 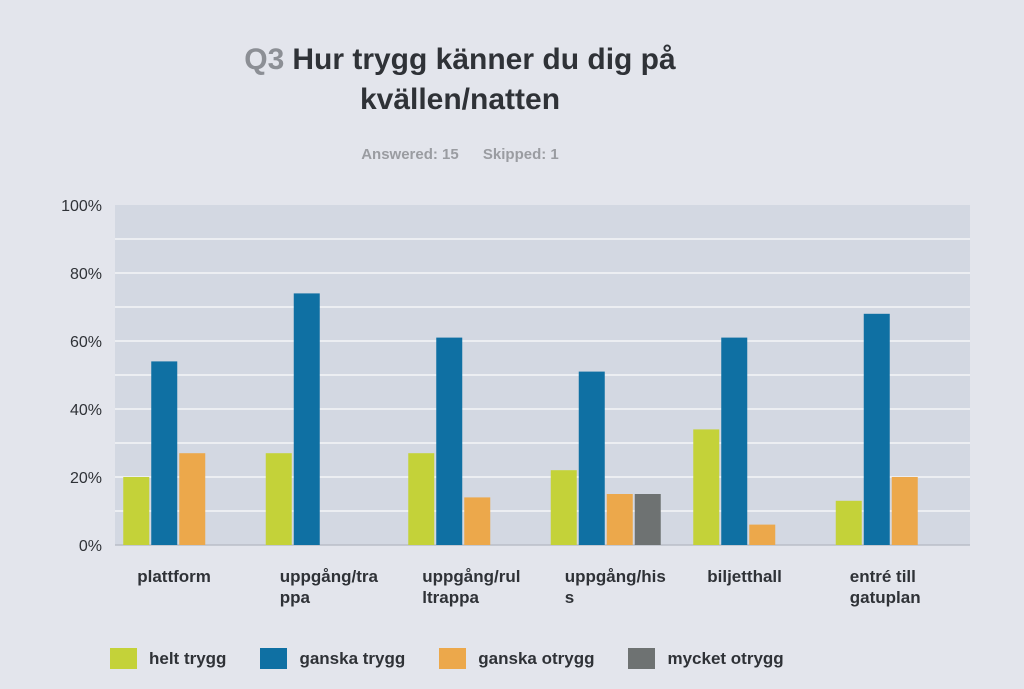 I want to click on legend-label: mycket otrygg, so click(x=725, y=658).